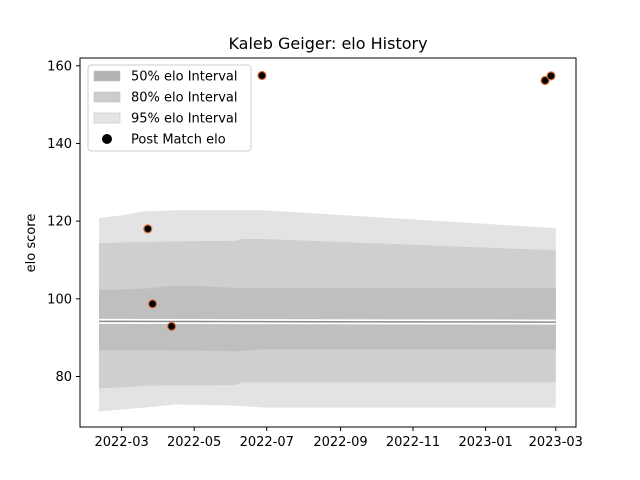 The height and width of the screenshot is (480, 640). Describe the element at coordinates (327, 43) in the screenshot. I see `chart-title: Kaleb Geiger: elo History` at that location.